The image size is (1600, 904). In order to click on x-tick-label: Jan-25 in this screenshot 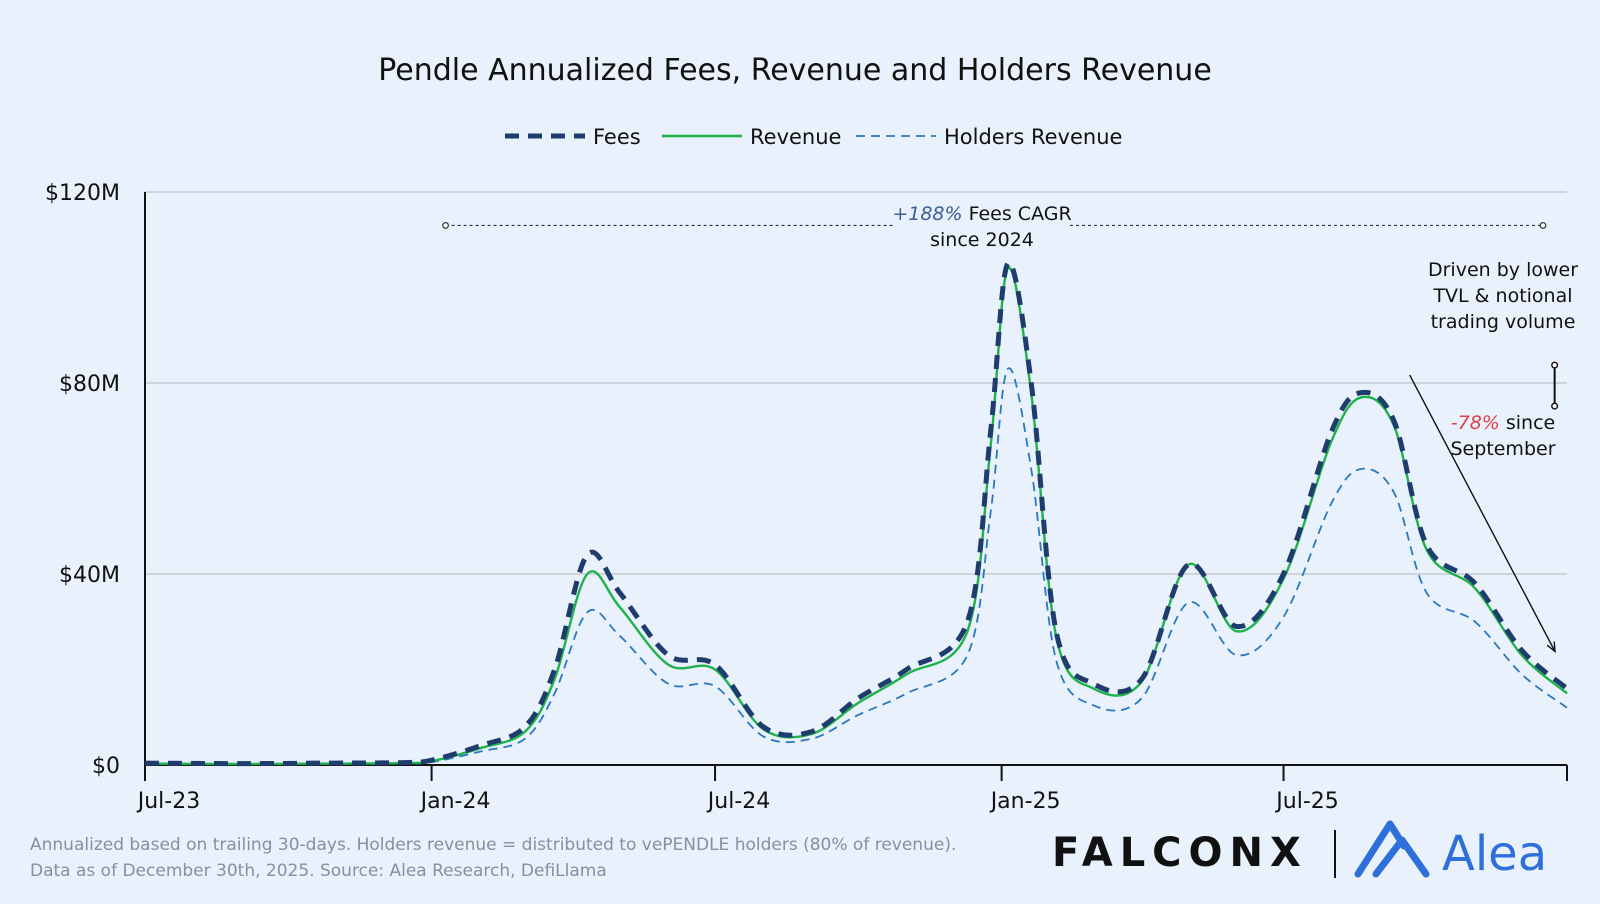, I will do `click(1025, 801)`.